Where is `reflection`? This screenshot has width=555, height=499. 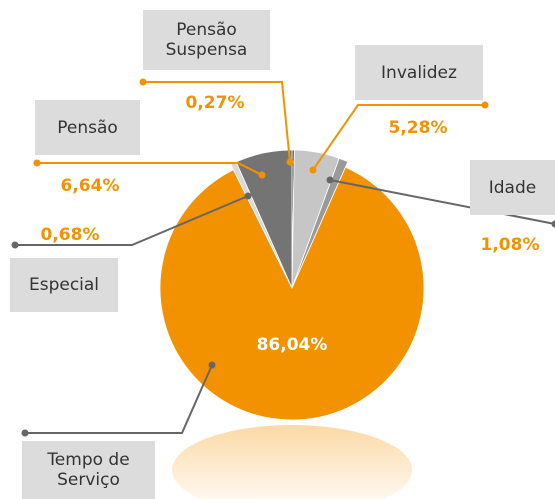 reflection is located at coordinates (292, 462).